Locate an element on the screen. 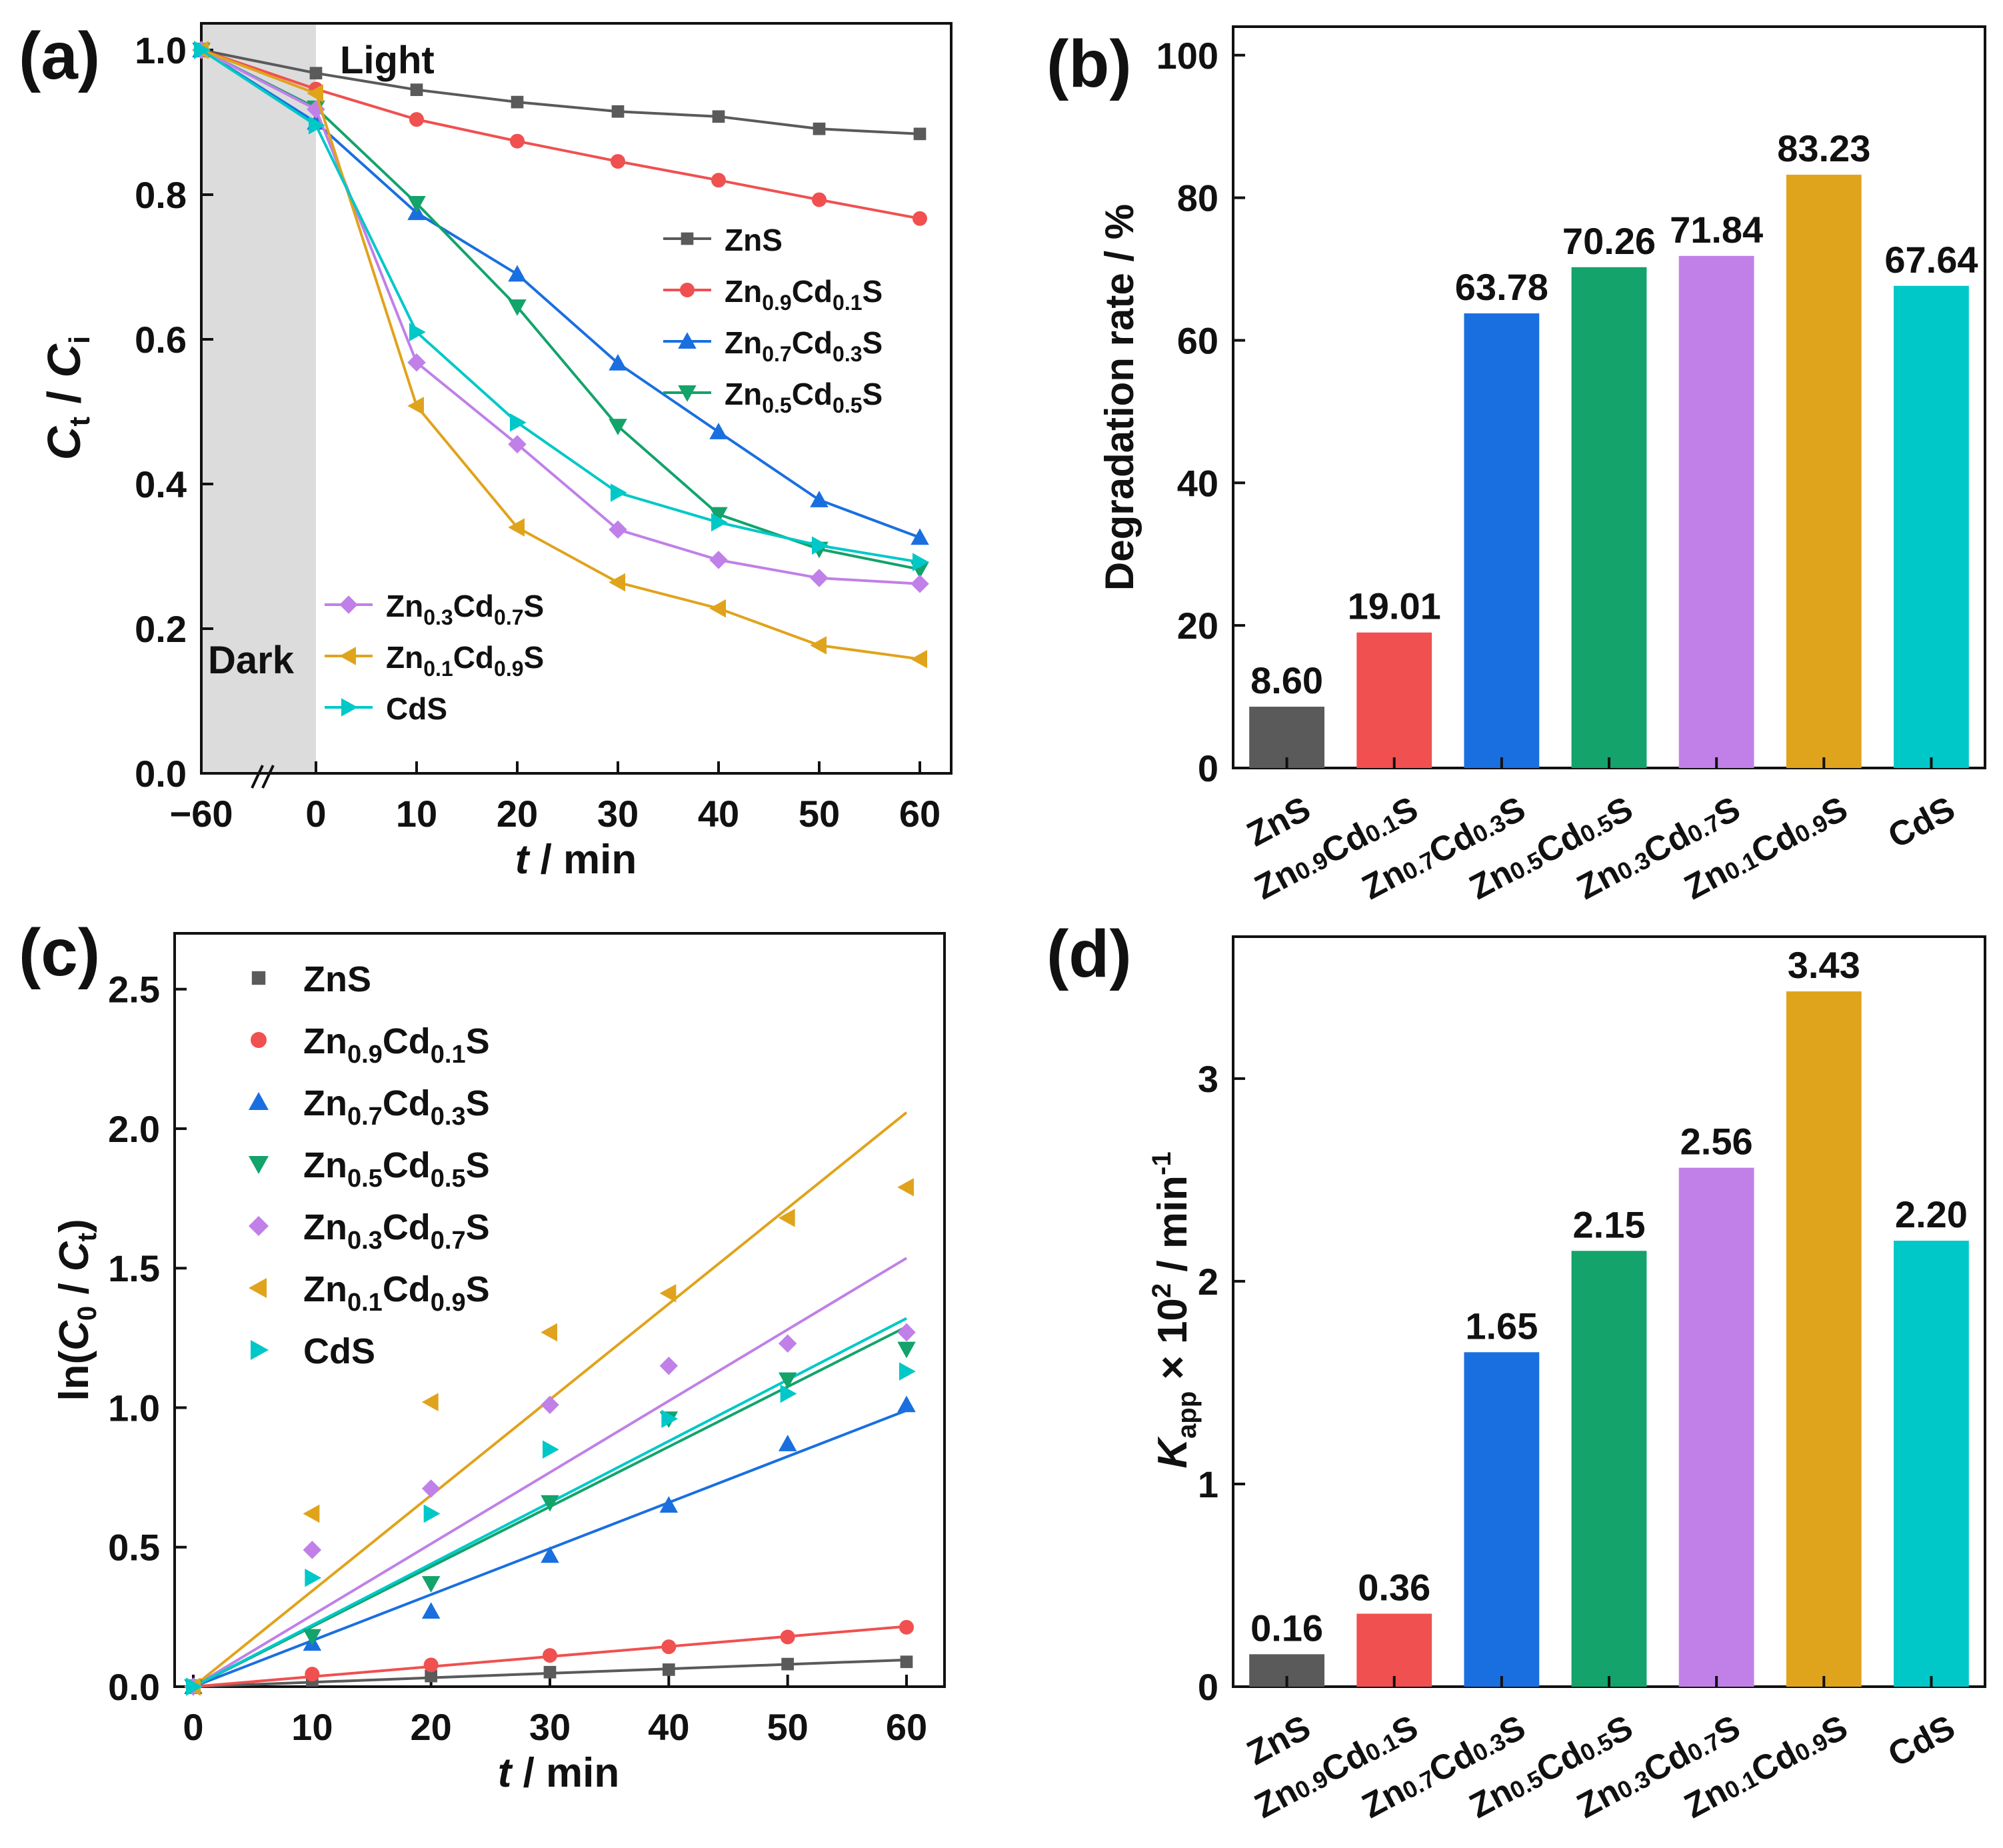  ytick-label: 100 is located at coordinates (1187, 56).